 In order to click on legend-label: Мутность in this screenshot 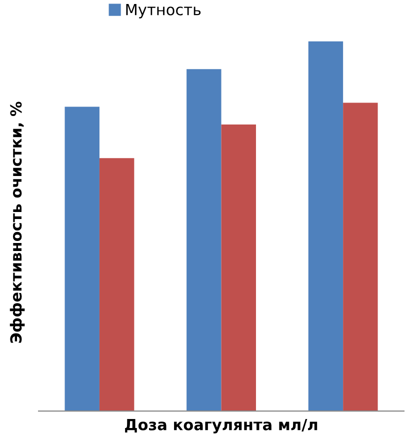, I will do `click(163, 11)`.